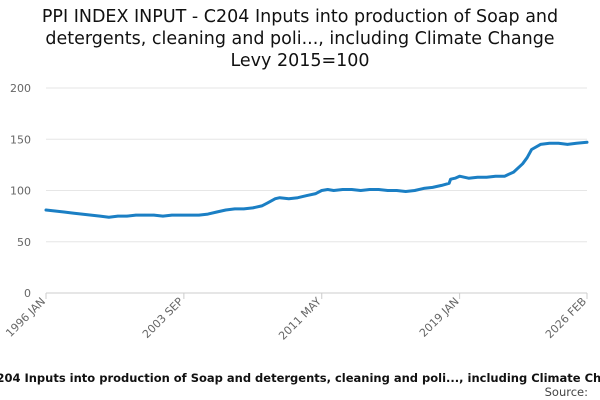 This screenshot has width=600, height=400. Describe the element at coordinates (20, 139) in the screenshot. I see `y-tick-label-150: 150` at that location.